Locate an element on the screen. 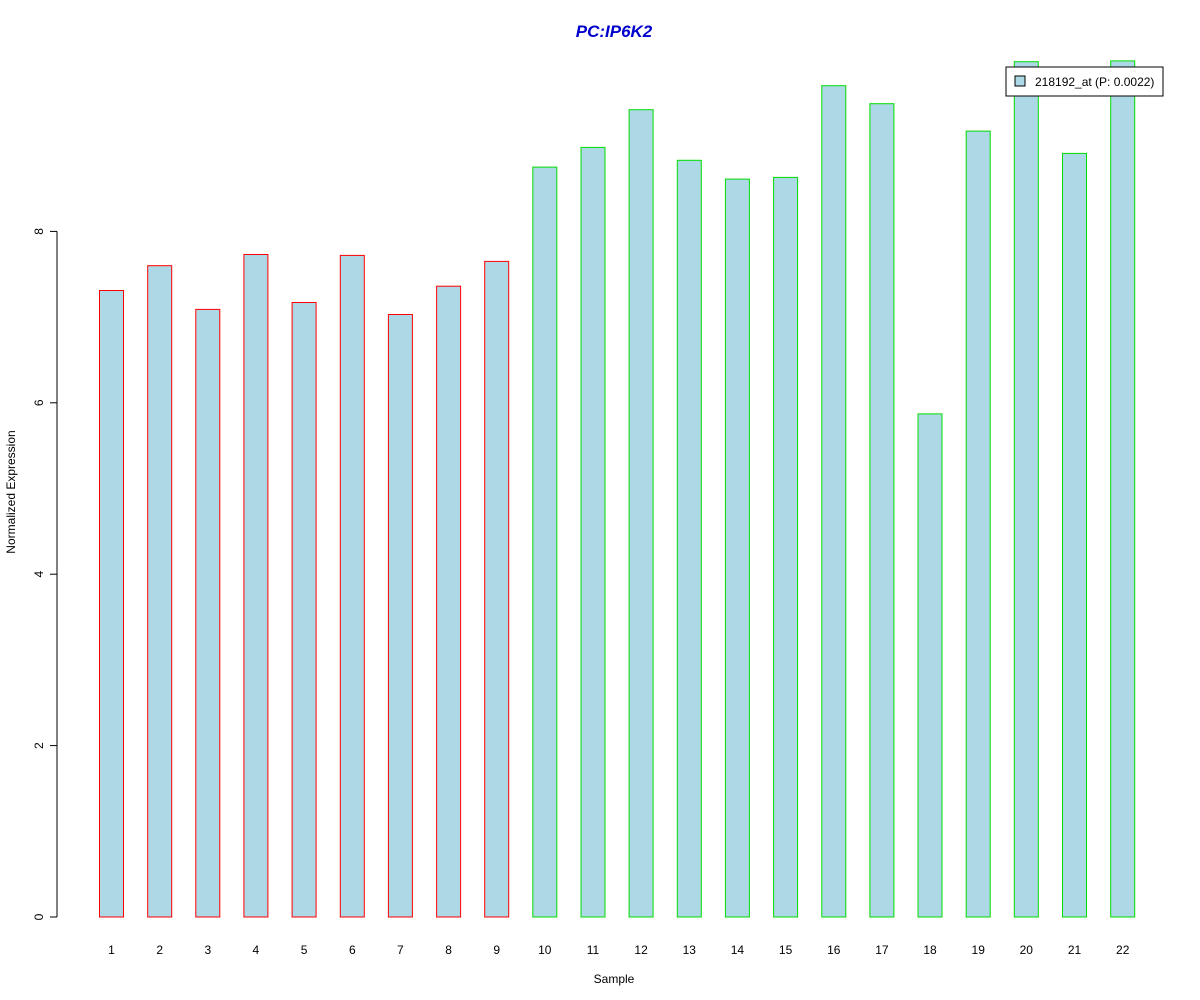 Image resolution: width=1200 pixels, height=1000 pixels. x-tick-label: 8 is located at coordinates (448, 950).